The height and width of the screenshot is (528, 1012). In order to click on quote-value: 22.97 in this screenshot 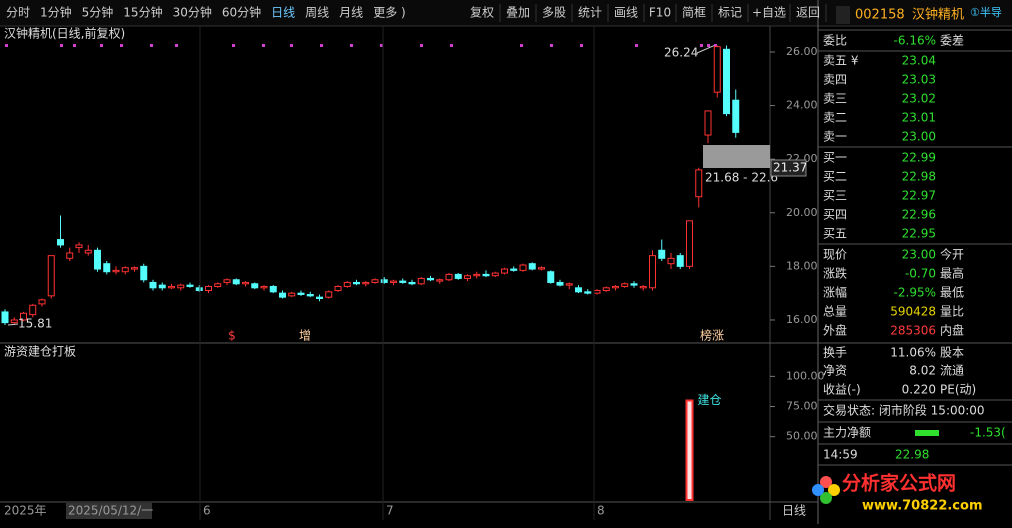, I will do `click(919, 196)`.